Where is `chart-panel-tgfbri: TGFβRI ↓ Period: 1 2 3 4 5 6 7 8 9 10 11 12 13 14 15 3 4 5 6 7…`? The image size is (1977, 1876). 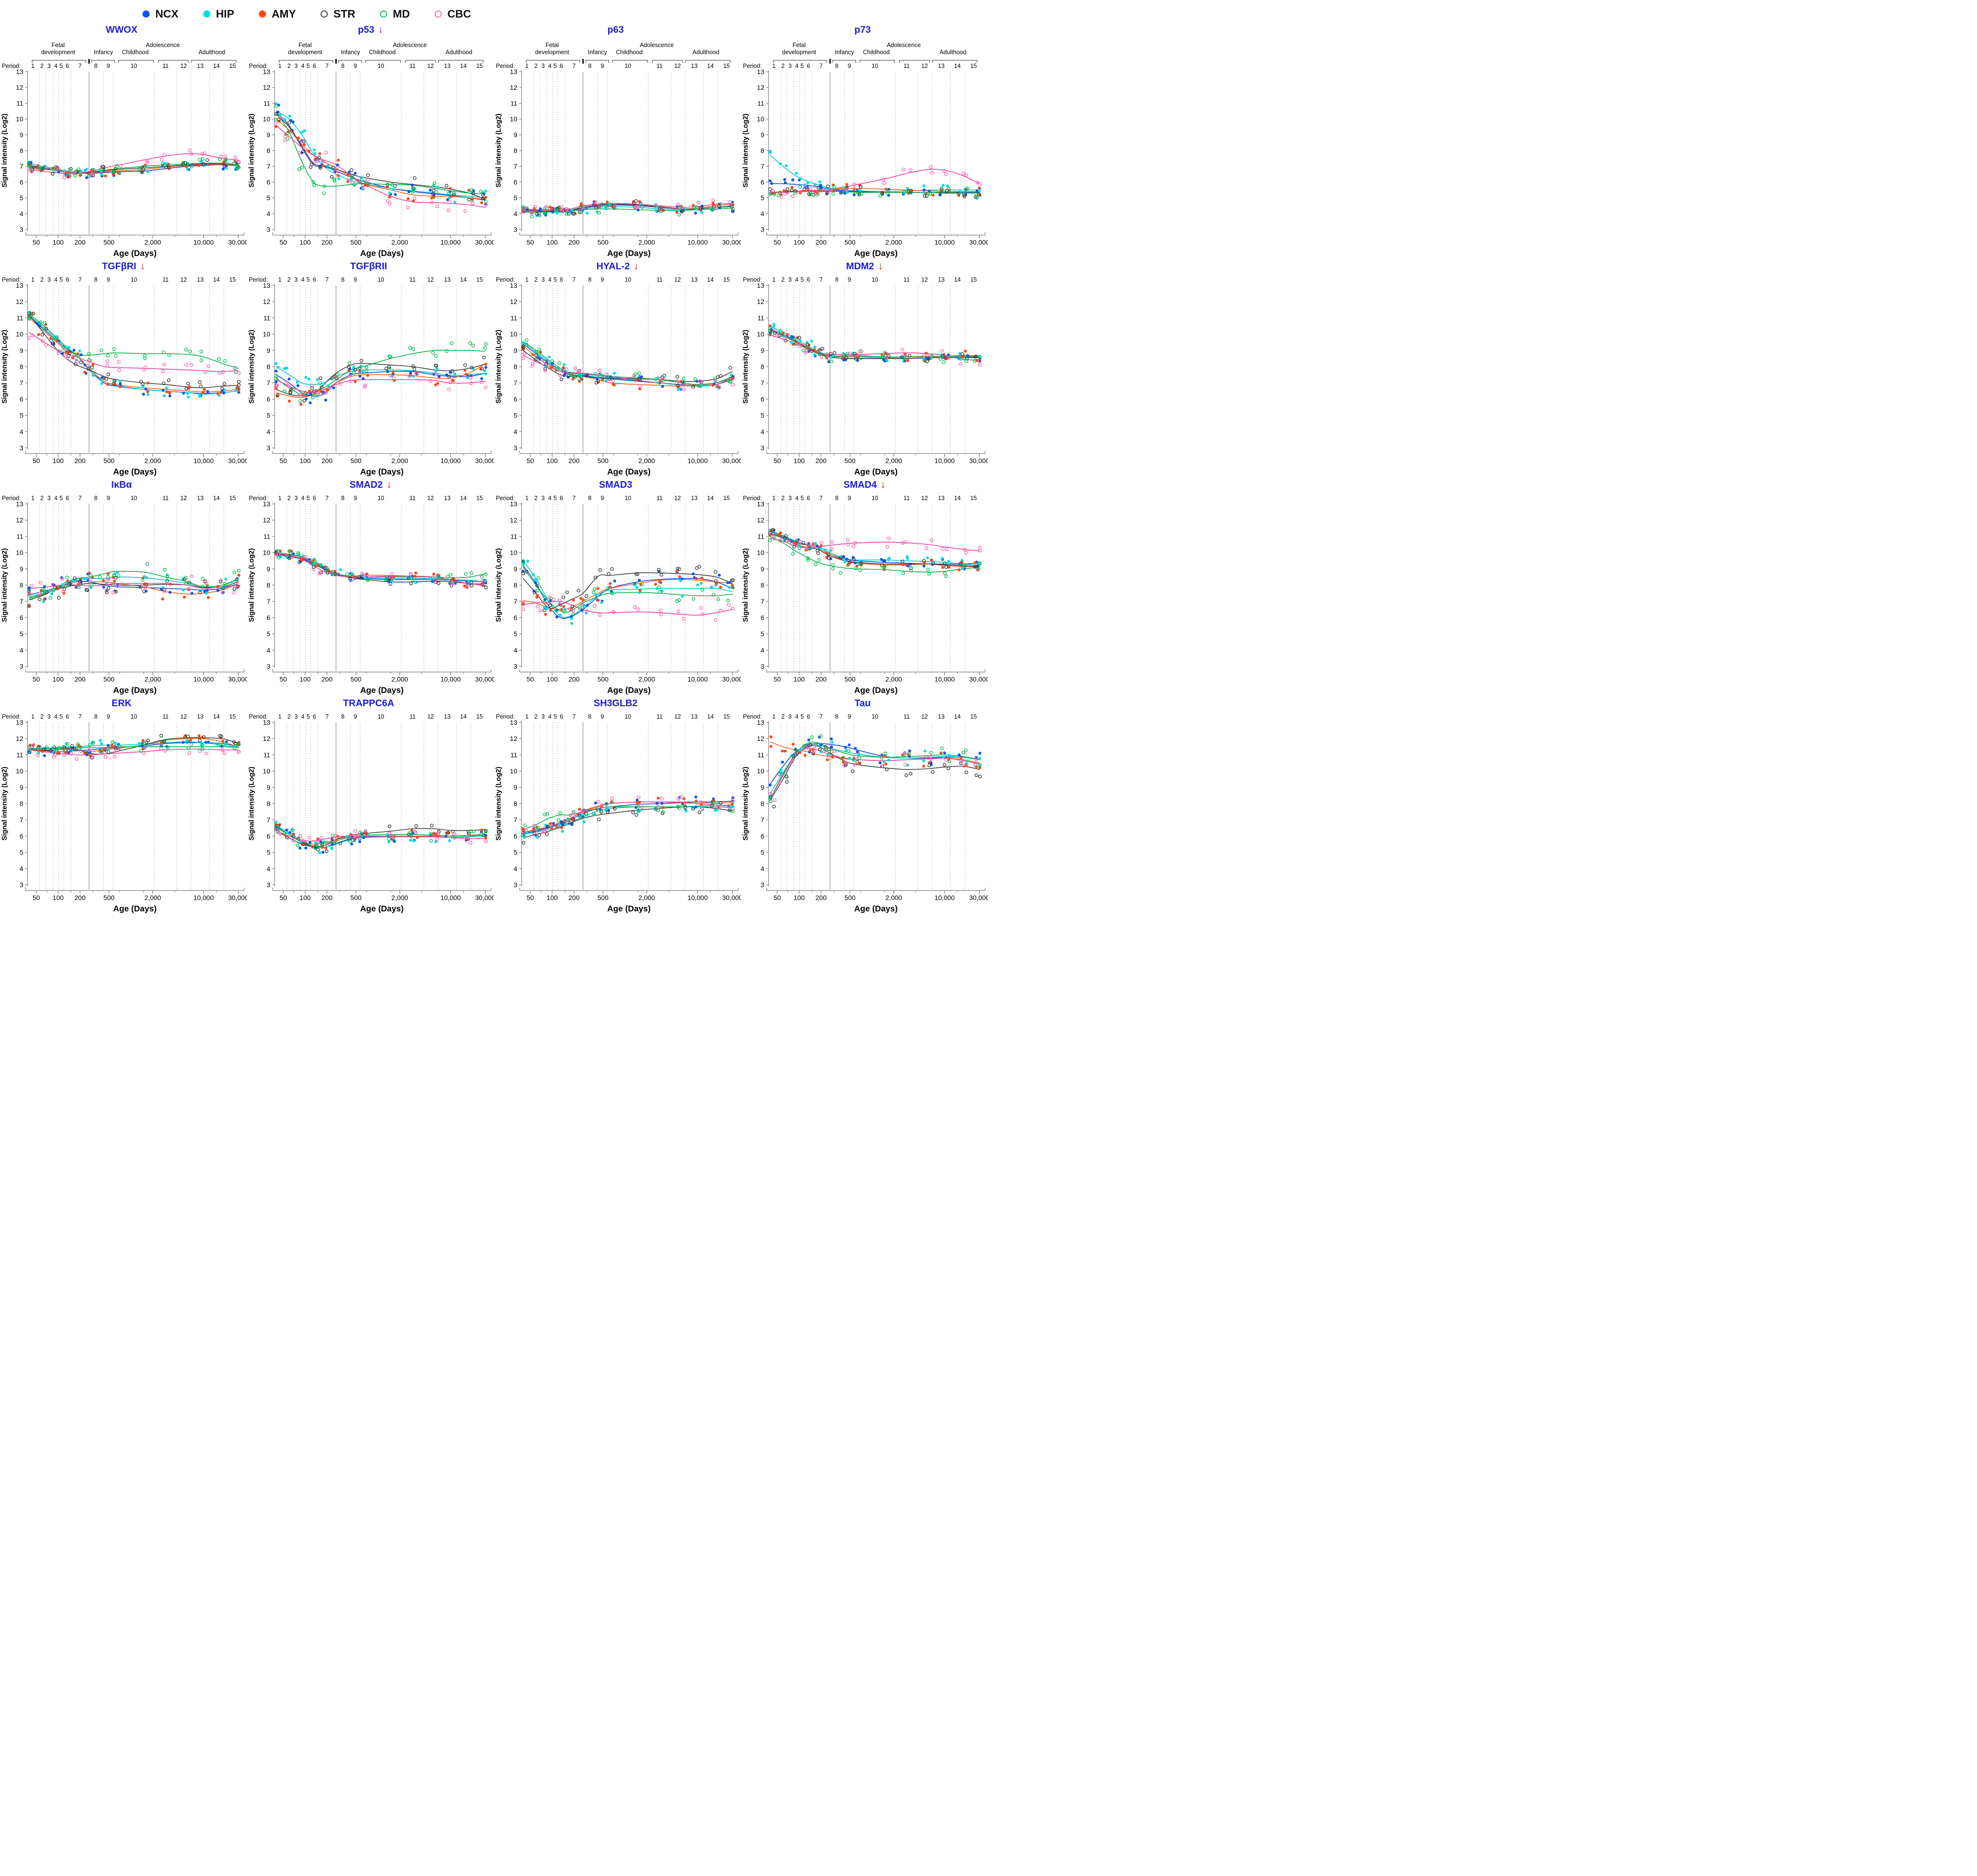 chart-panel-tgfbri: TGFβRI ↓ Period: 1 2 3 4 5 6 7 8 9 10 11 12 13 14 15 3 4 5 6 7… is located at coordinates (124, 369).